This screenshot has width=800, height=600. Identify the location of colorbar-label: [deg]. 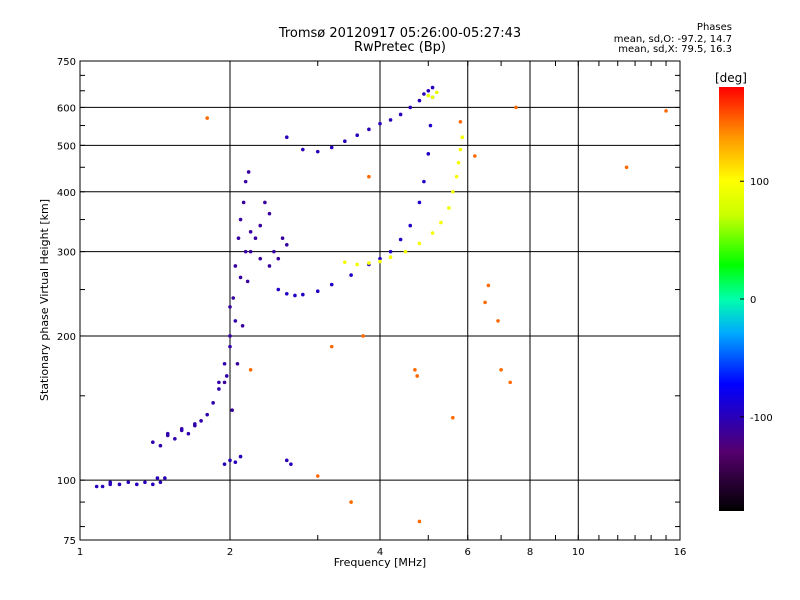
(731, 78).